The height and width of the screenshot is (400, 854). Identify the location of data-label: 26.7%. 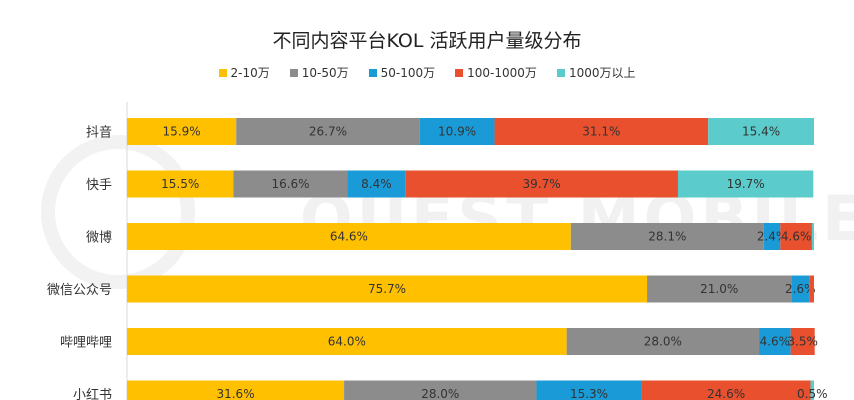
(328, 132).